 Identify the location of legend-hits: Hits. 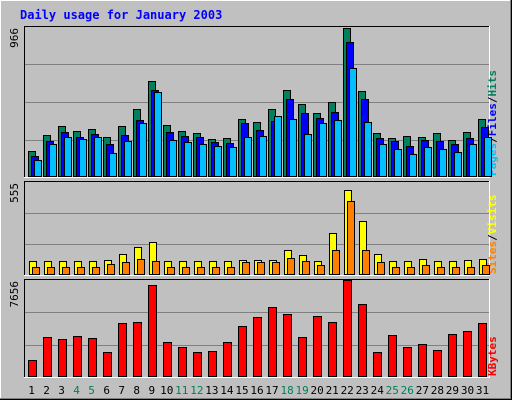
(492, 83).